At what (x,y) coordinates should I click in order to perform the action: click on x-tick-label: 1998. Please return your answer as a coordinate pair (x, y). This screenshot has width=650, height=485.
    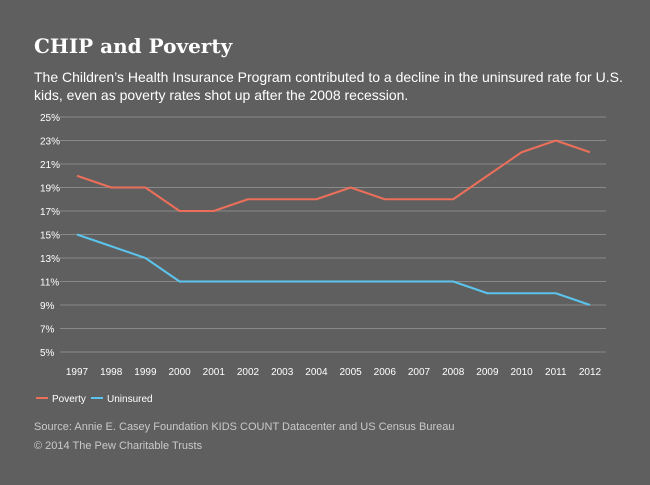
    Looking at the image, I should click on (111, 372).